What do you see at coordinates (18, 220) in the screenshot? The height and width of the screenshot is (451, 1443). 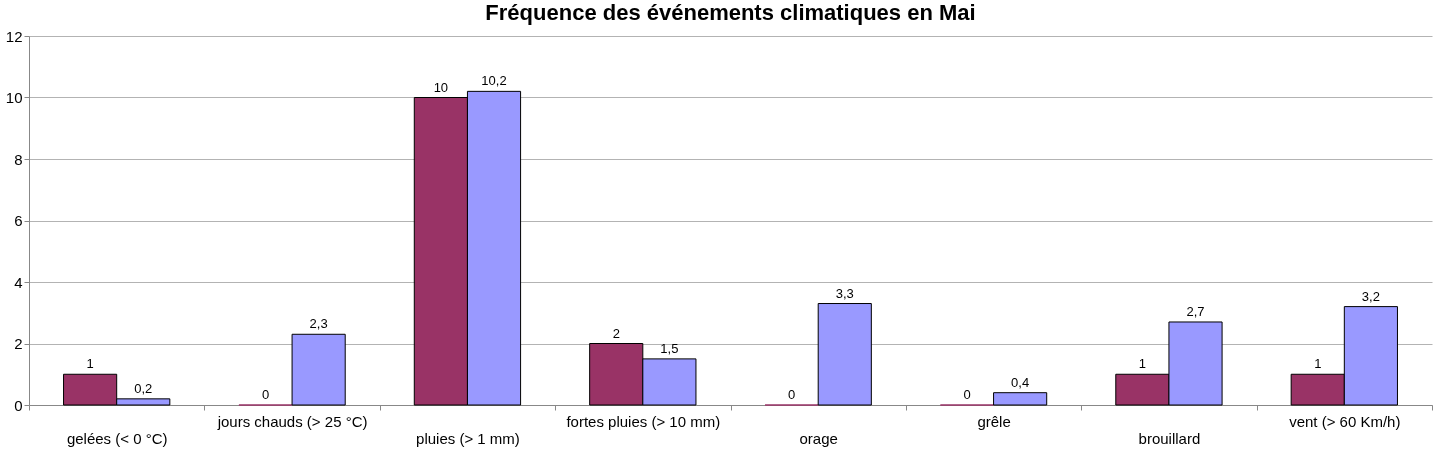 I see `y-tick-label: 6` at bounding box center [18, 220].